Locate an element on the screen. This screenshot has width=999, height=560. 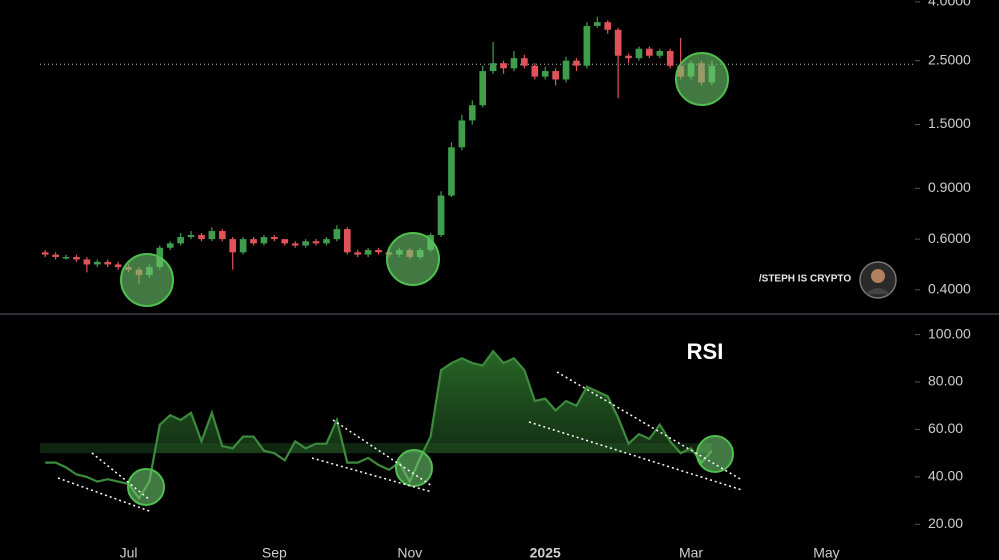
x-tick-label: Sep is located at coordinates (274, 552).